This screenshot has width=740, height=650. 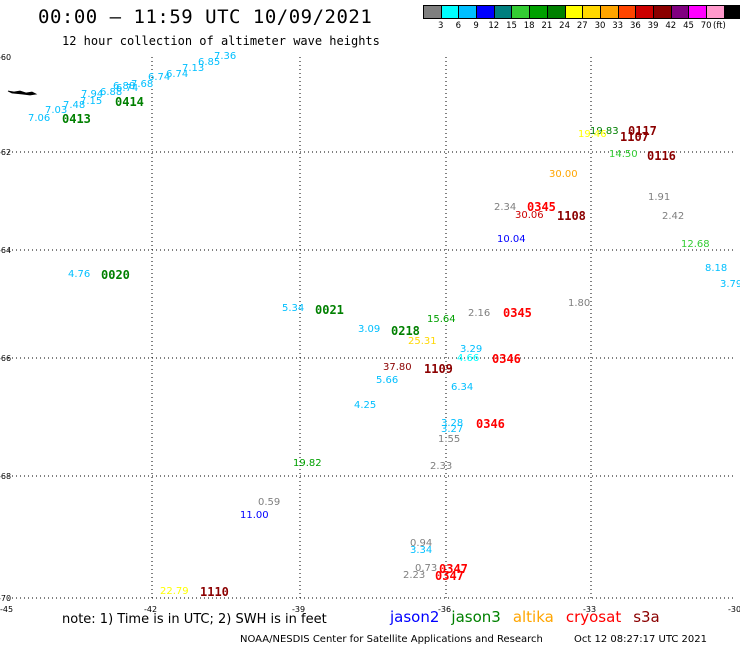 What do you see at coordinates (640, 639) in the screenshot?
I see `generated-timestamp: Oct 12 08:27:17 UTC 2021` at bounding box center [640, 639].